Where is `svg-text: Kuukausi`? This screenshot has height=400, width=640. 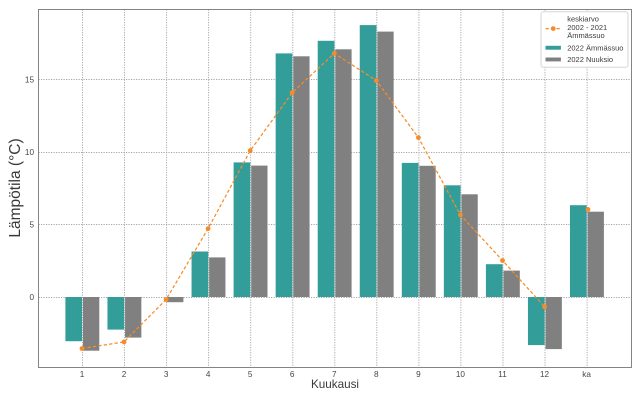 svg-text: Kuukausi is located at coordinates (335, 384).